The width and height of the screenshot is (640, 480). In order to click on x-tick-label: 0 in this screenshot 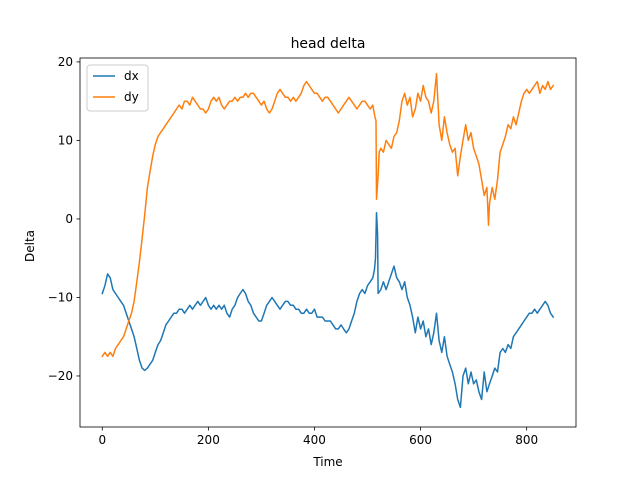, I will do `click(102, 440)`.